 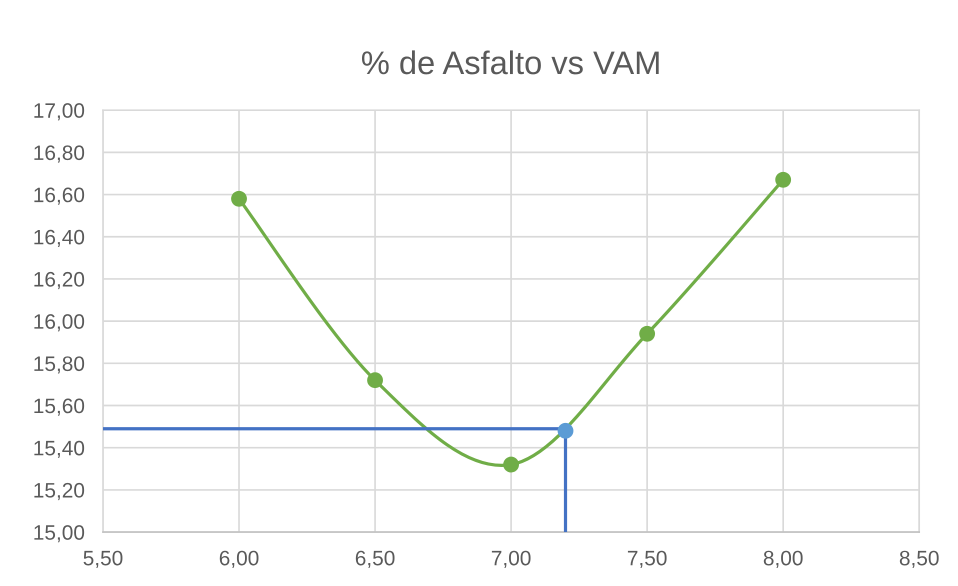 I want to click on y-tick-label: 16,40, so click(x=59, y=238).